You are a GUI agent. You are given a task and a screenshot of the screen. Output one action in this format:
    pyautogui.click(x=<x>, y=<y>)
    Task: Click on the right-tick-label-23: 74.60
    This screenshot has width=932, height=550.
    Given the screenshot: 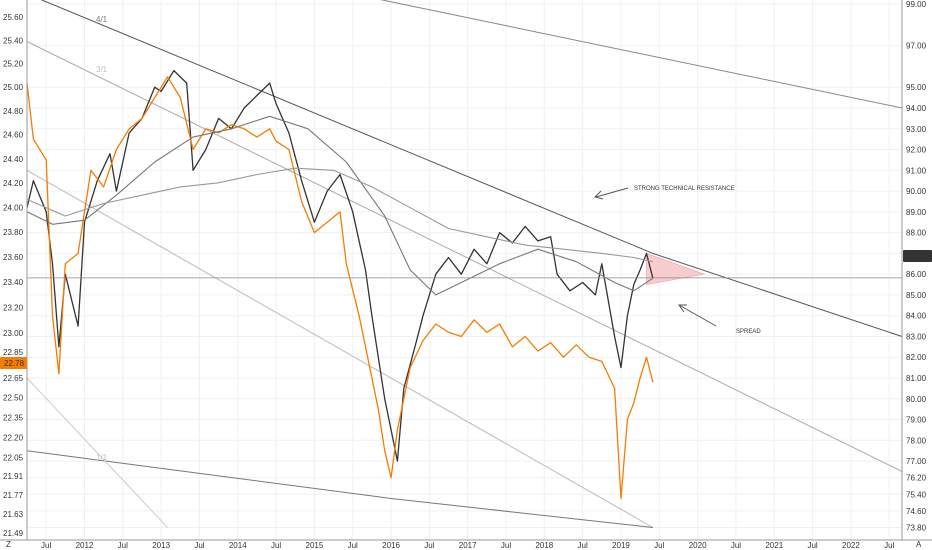 What is the action you would take?
    pyautogui.click(x=916, y=511)
    